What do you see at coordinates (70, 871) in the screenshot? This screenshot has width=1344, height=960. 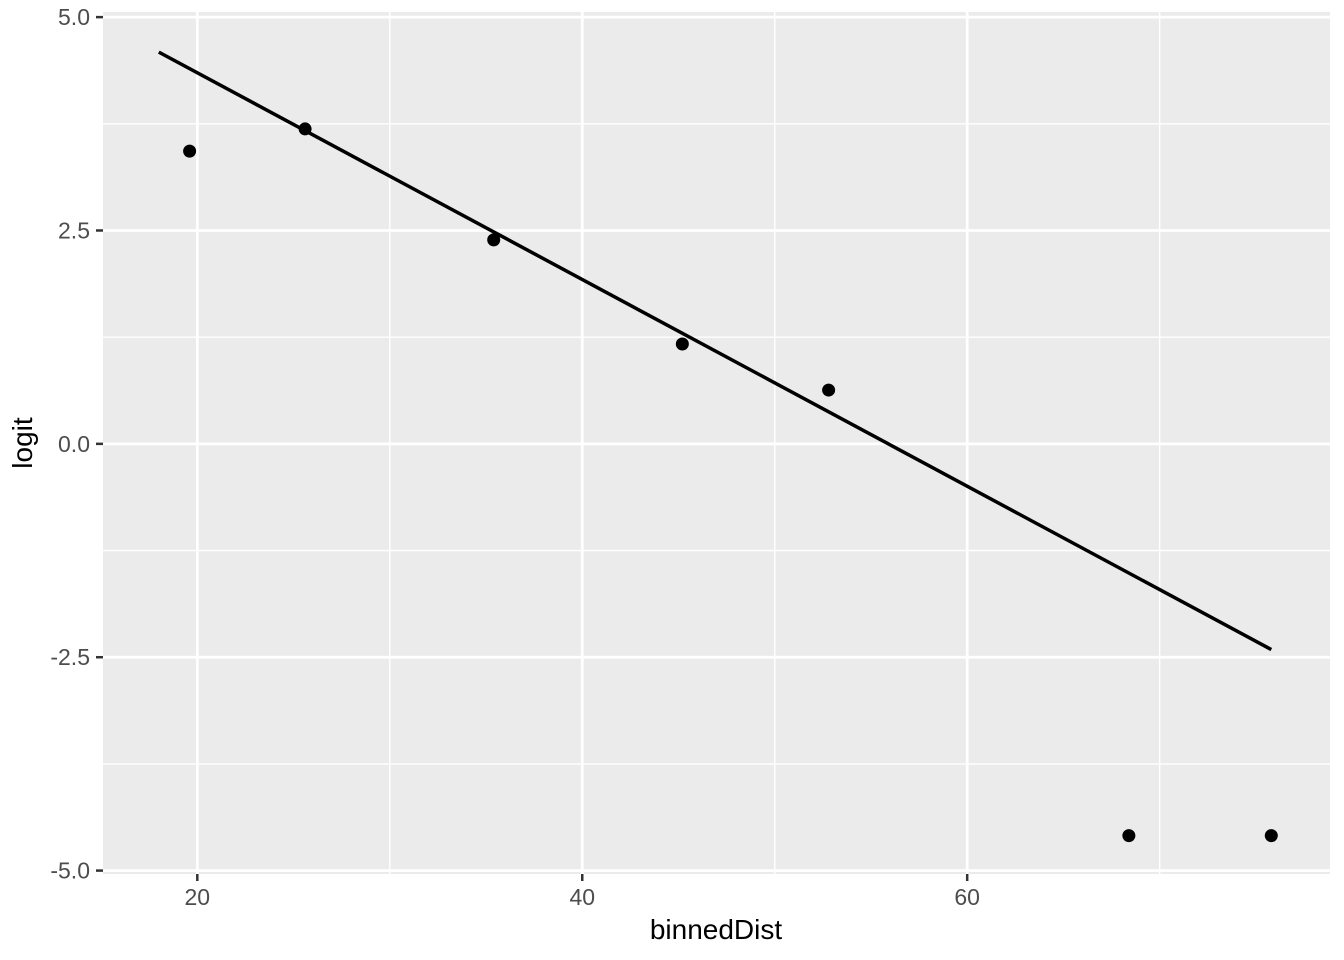 I see `y-tick-label: -5.0` at bounding box center [70, 871].